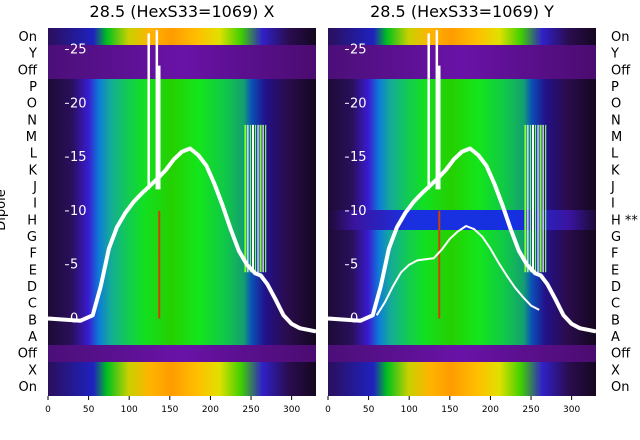  What do you see at coordinates (457, 270) in the screenshot?
I see `overlay-curve-secondary` at bounding box center [457, 270].